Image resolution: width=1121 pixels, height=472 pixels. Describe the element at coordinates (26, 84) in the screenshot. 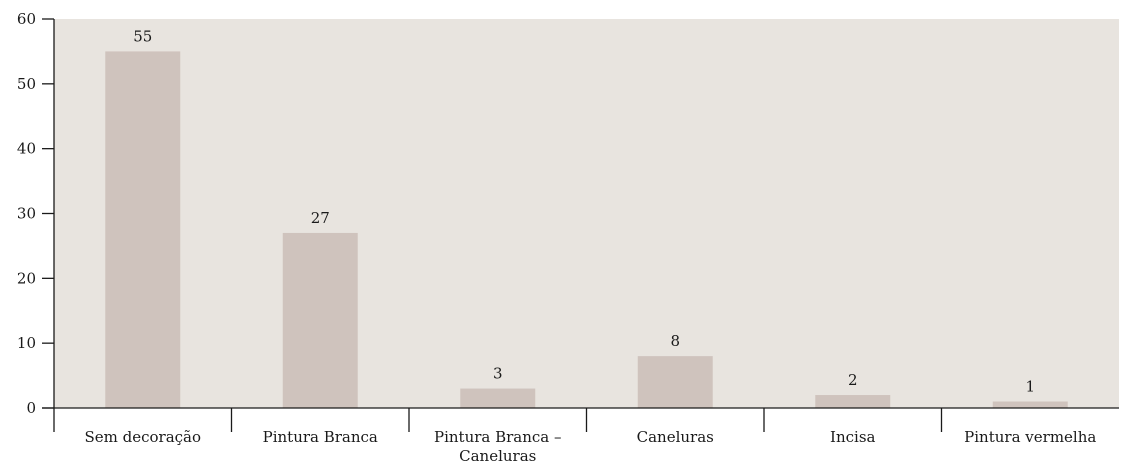

I see `y-tick-label: 50` at that location.